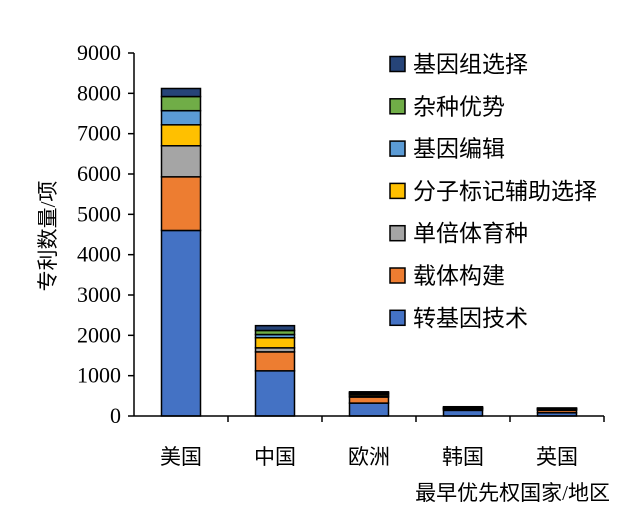  What do you see at coordinates (275, 457) in the screenshot?
I see `x-tick-label: 中国` at bounding box center [275, 457].